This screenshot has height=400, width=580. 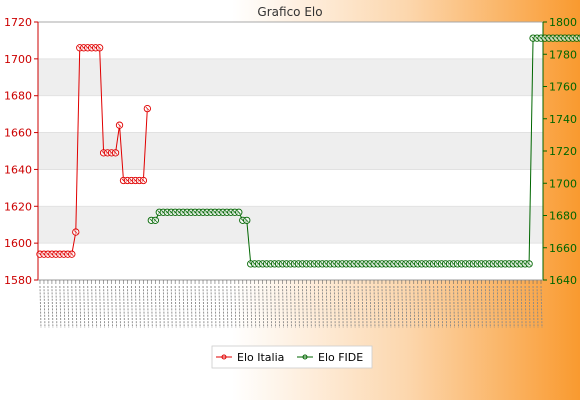 What do you see at coordinates (18, 169) in the screenshot?
I see `left-tick-label: 1640` at bounding box center [18, 169].